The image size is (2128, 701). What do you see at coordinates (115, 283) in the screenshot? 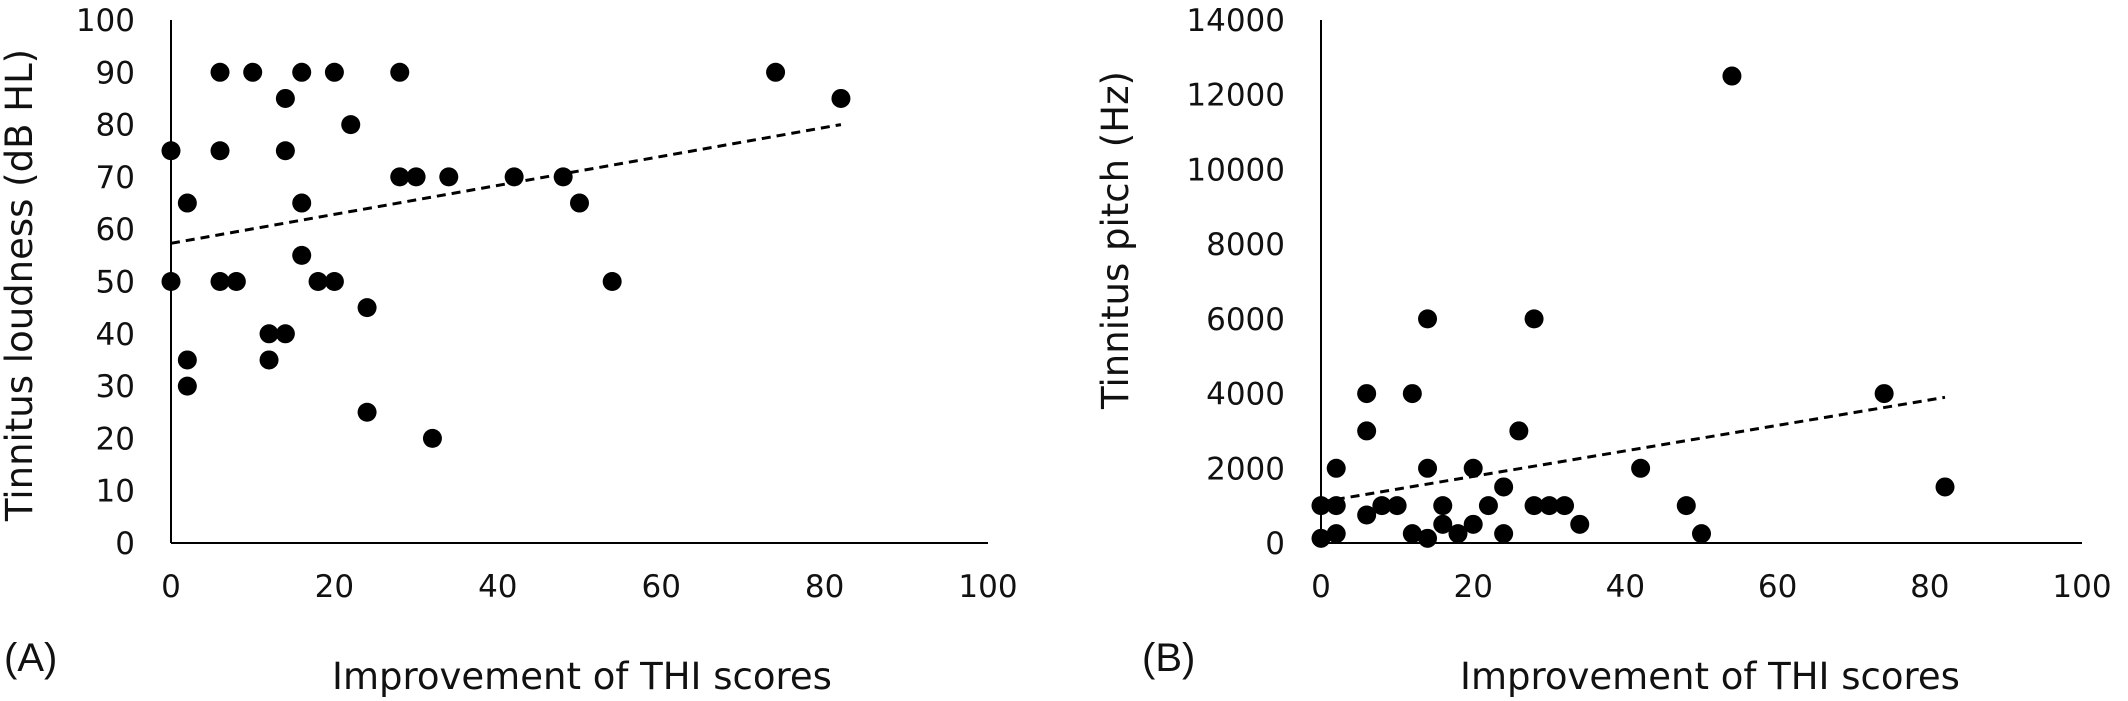
I see `y-tick-label: 50` at bounding box center [115, 283].